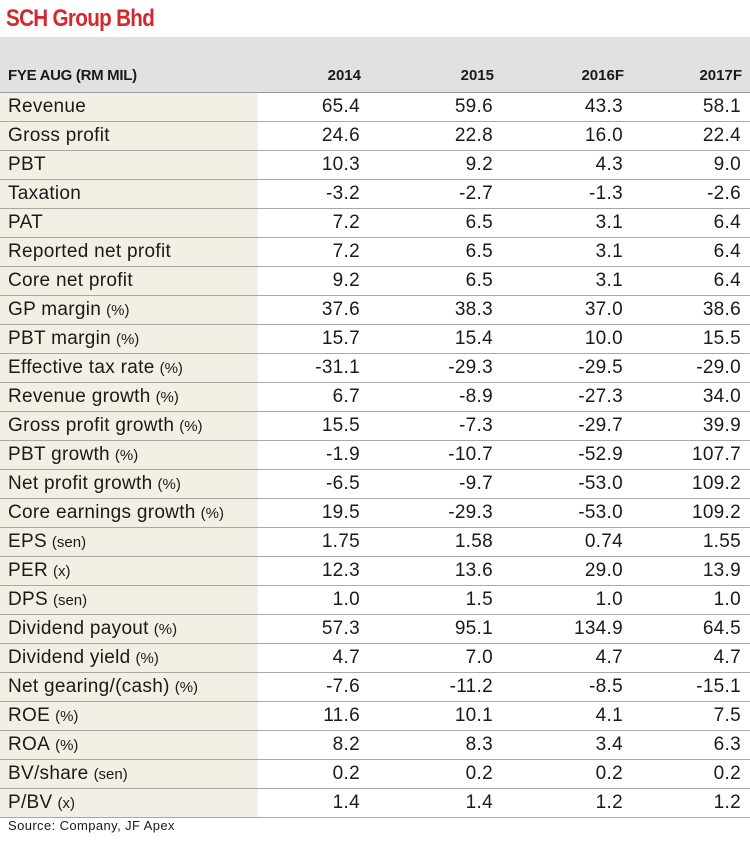 The height and width of the screenshot is (847, 750). Describe the element at coordinates (435, 687) in the screenshot. I see `cell-2015: -11.2` at that location.